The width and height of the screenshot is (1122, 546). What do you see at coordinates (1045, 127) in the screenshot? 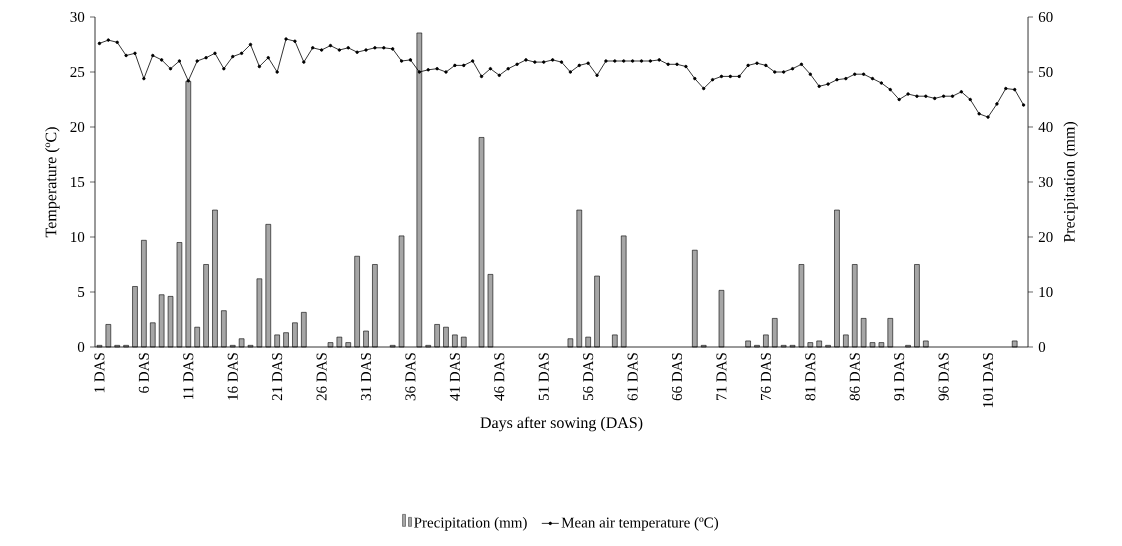
I see `y2-tick-label: 40` at bounding box center [1045, 127].